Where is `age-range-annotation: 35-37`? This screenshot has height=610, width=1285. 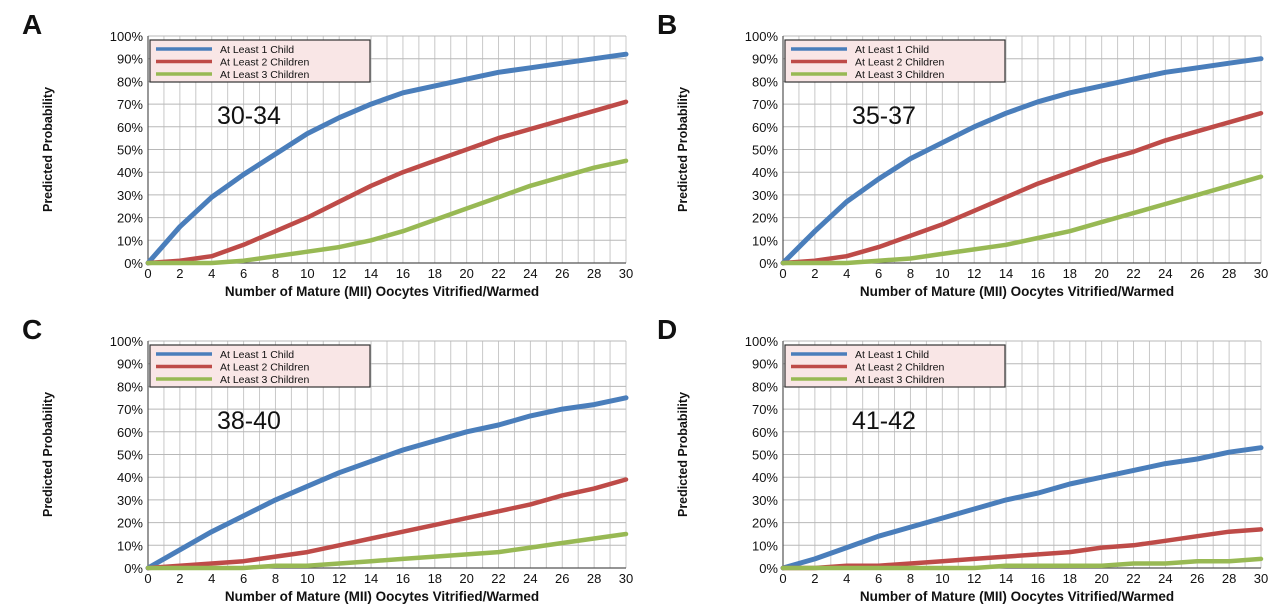 age-range-annotation: 35-37 is located at coordinates (884, 116).